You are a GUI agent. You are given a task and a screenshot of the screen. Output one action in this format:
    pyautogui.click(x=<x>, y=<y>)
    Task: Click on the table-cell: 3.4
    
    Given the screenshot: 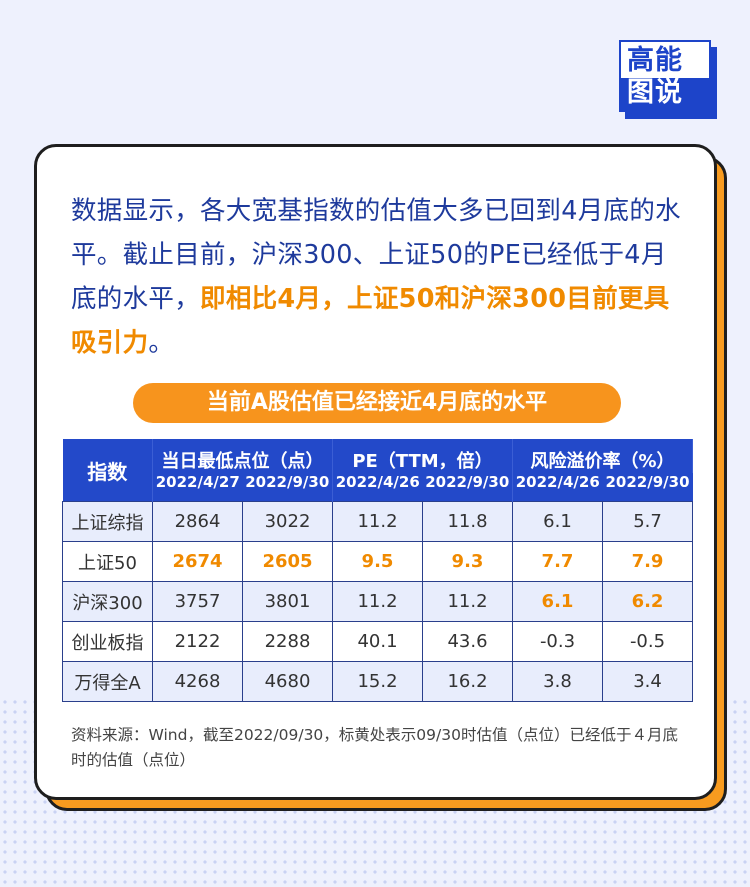 What is the action you would take?
    pyautogui.click(x=647, y=681)
    